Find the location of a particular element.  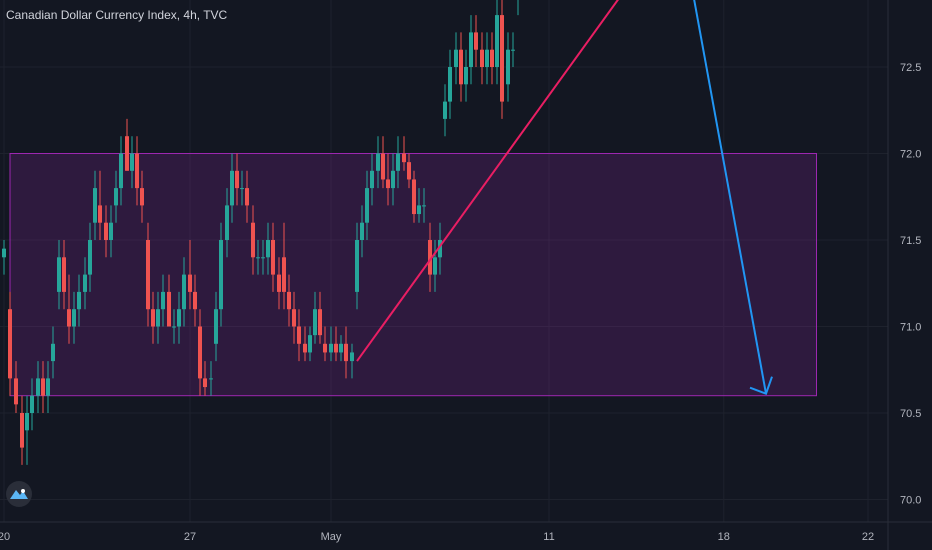

price-axis is located at coordinates (910, 275).